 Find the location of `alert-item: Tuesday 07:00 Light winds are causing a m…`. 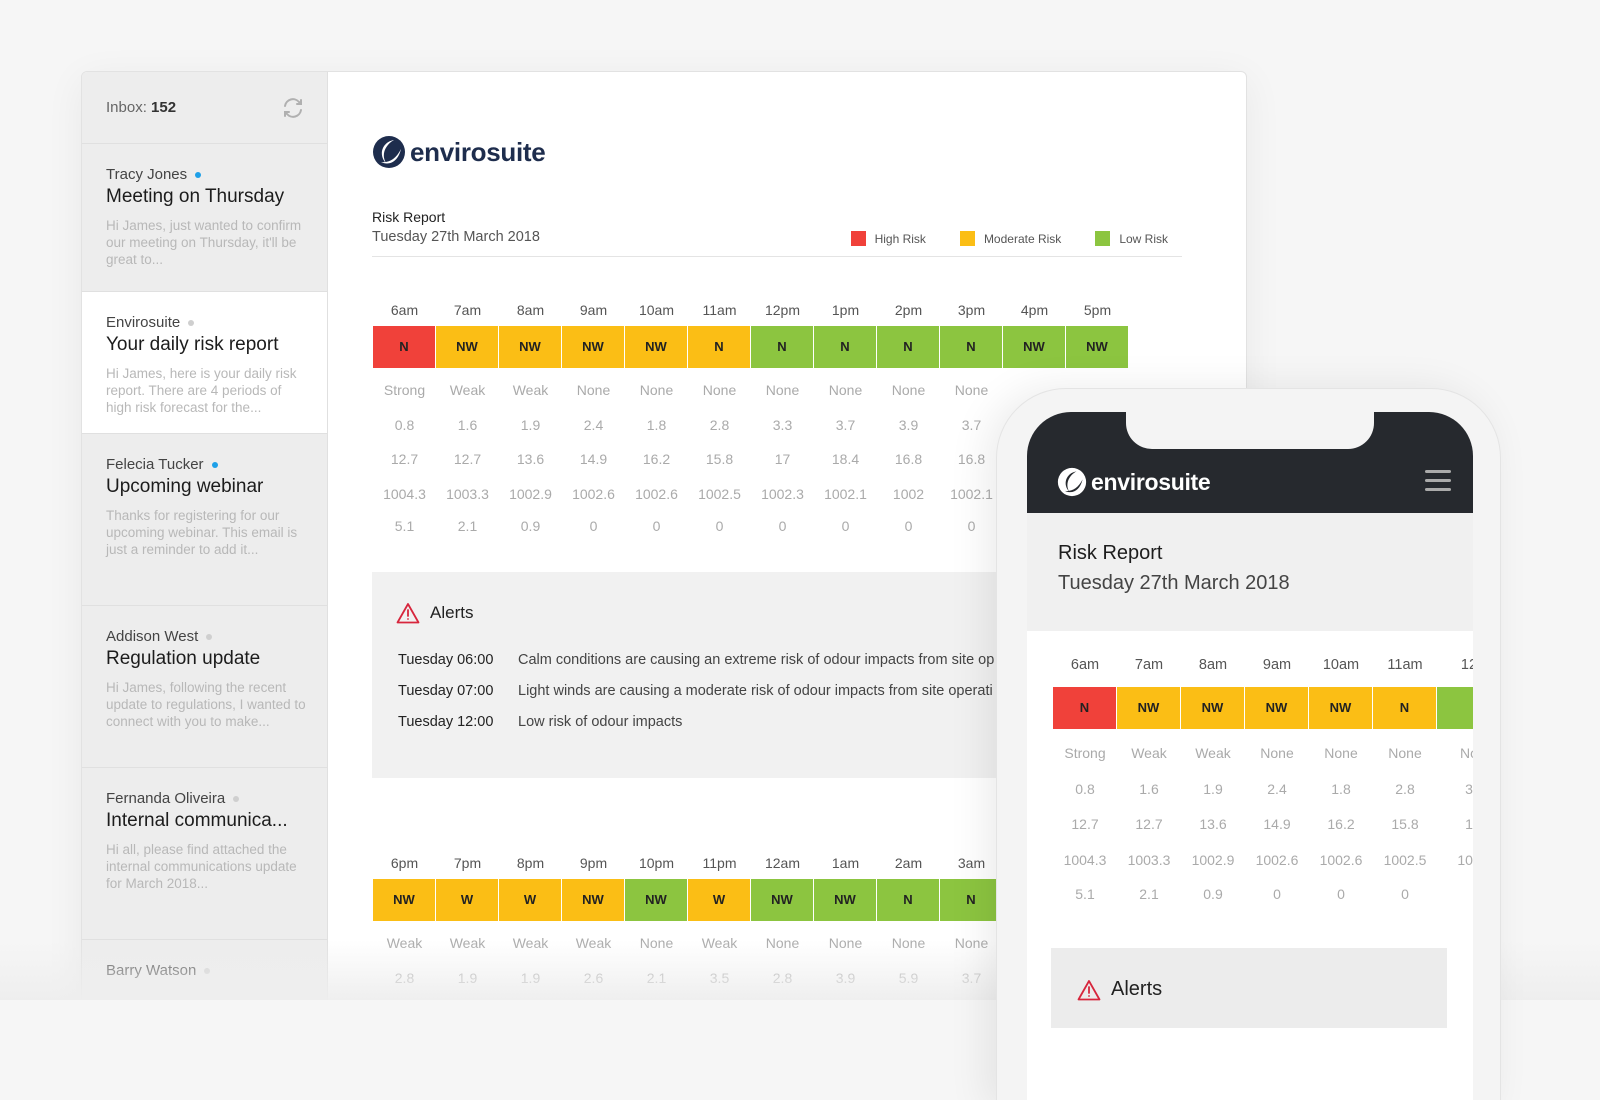

alert-item: Tuesday 07:00 Light winds are causing a m… is located at coordinates (695, 691).